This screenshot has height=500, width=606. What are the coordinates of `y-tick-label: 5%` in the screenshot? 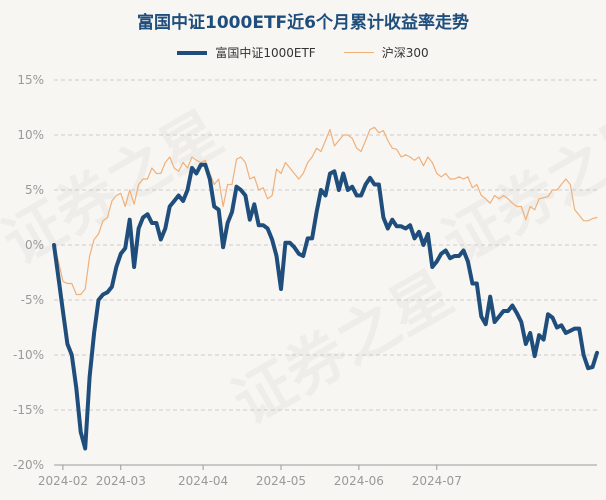 It's located at (34, 190).